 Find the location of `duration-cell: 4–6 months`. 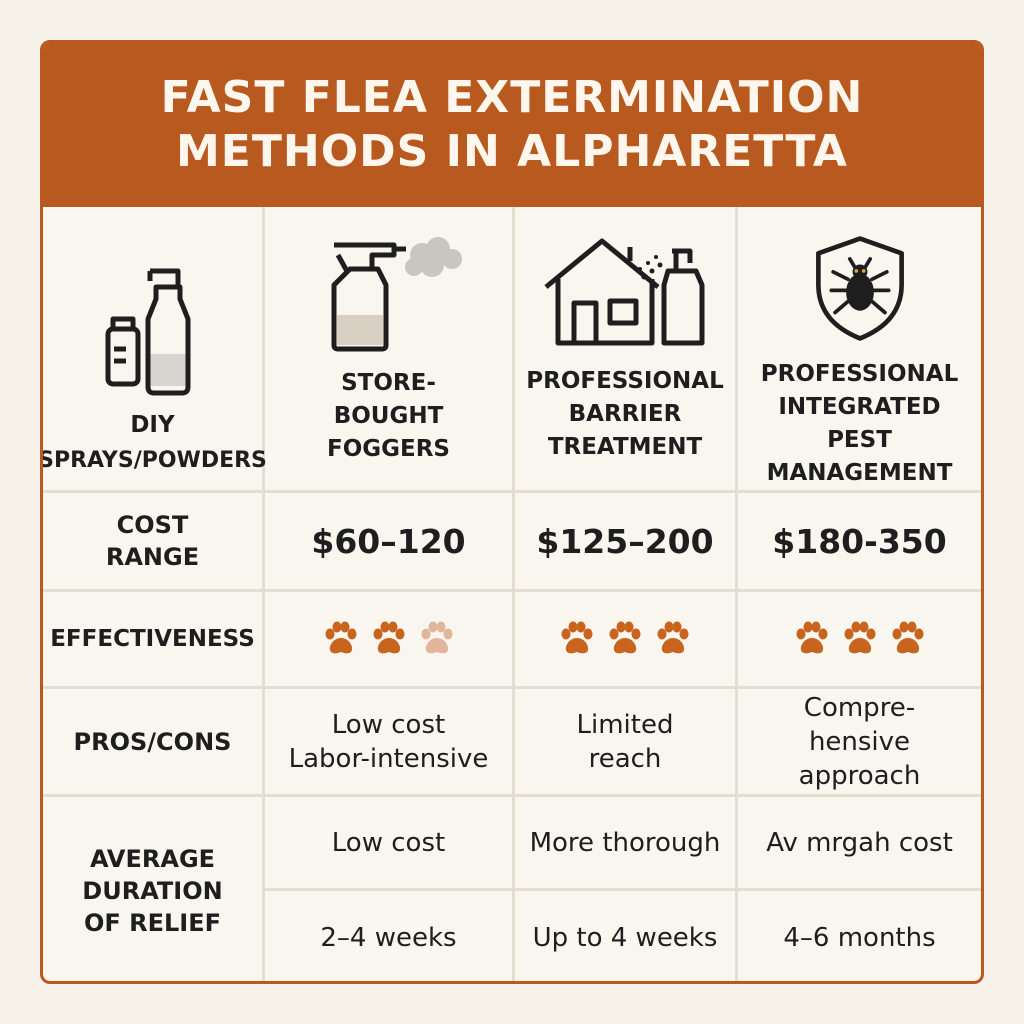

duration-cell: 4–6 months is located at coordinates (859, 936).